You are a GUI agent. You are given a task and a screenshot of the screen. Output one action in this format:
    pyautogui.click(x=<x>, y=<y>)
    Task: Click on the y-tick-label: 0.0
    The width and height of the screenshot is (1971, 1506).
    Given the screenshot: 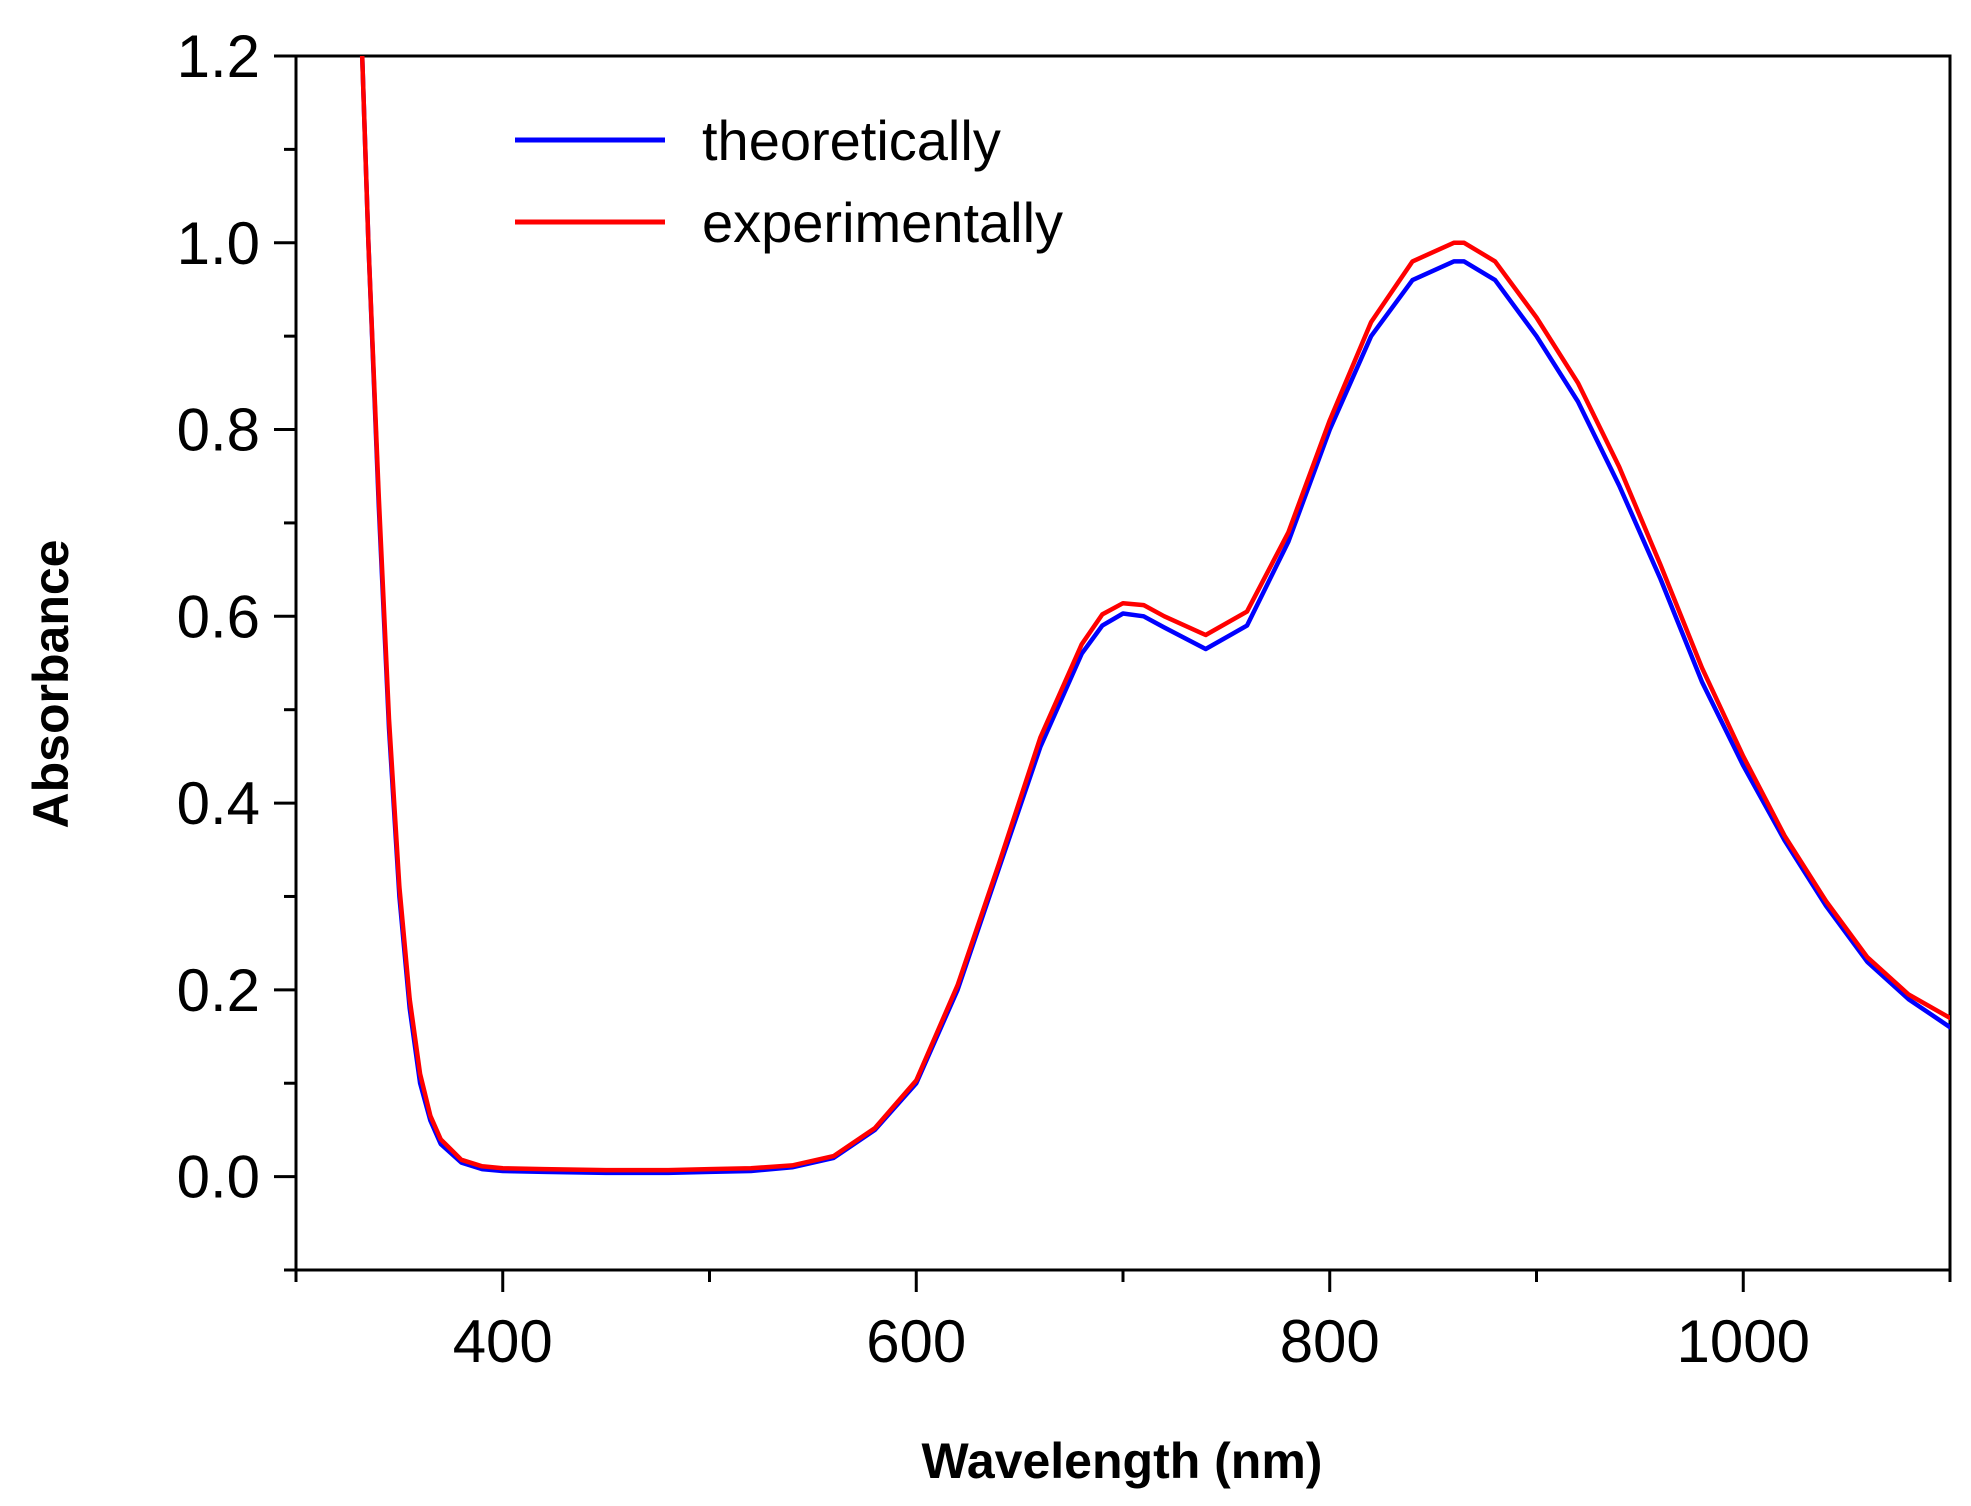 What is the action you would take?
    pyautogui.click(x=218, y=1177)
    